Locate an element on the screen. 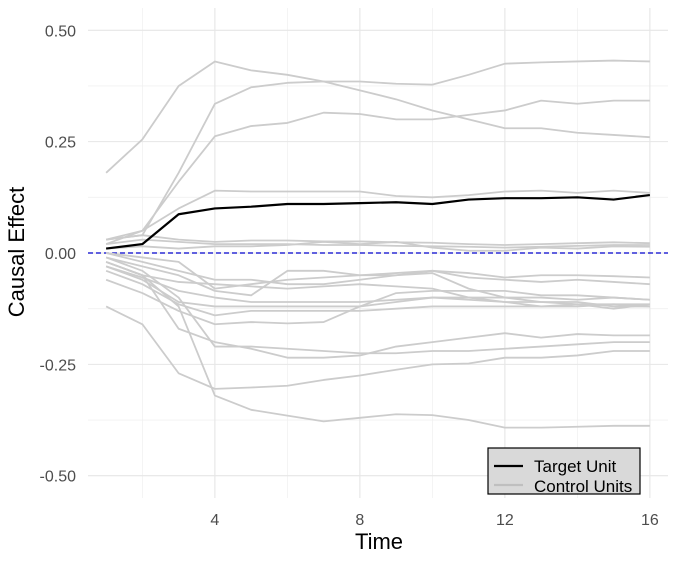  target-unit-line-group is located at coordinates (378, 221).